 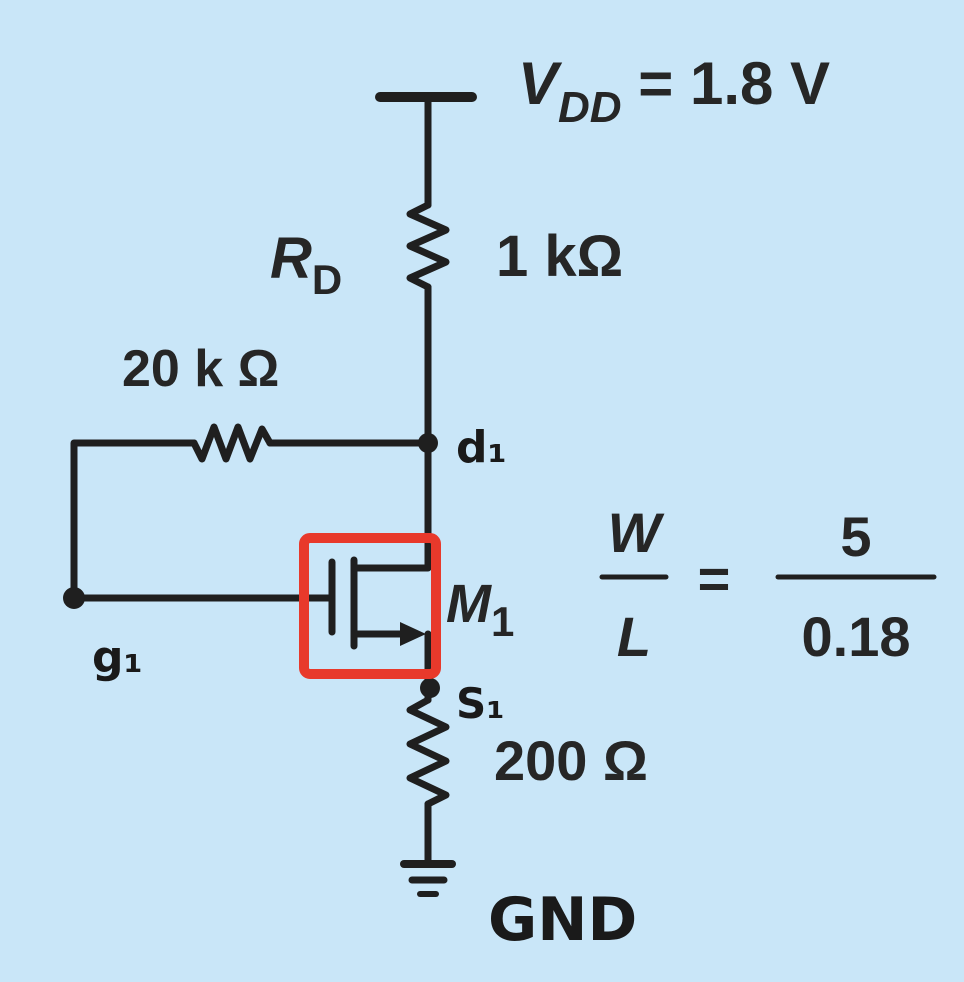 What do you see at coordinates (430, 688) in the screenshot?
I see `source-node-dot` at bounding box center [430, 688].